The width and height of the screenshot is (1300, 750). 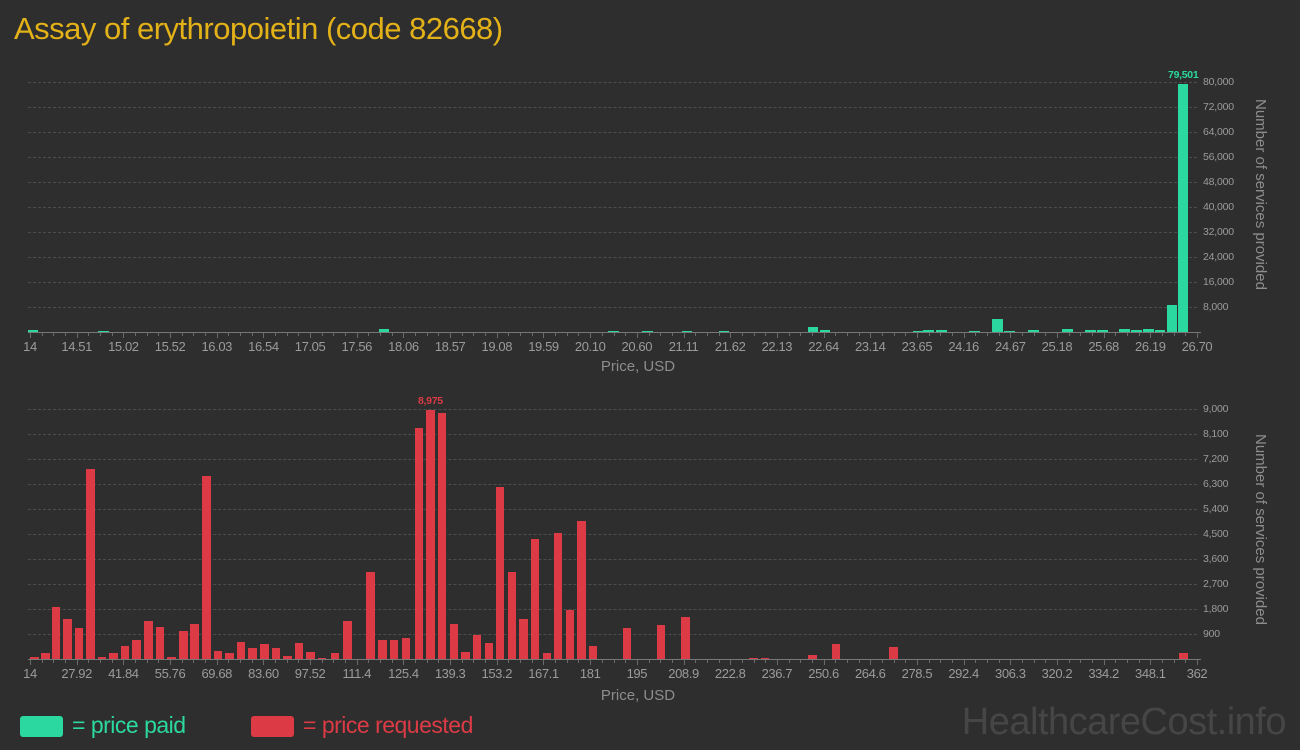 What do you see at coordinates (1216, 484) in the screenshot?
I see `y-axis-tick-label: 6,300` at bounding box center [1216, 484].